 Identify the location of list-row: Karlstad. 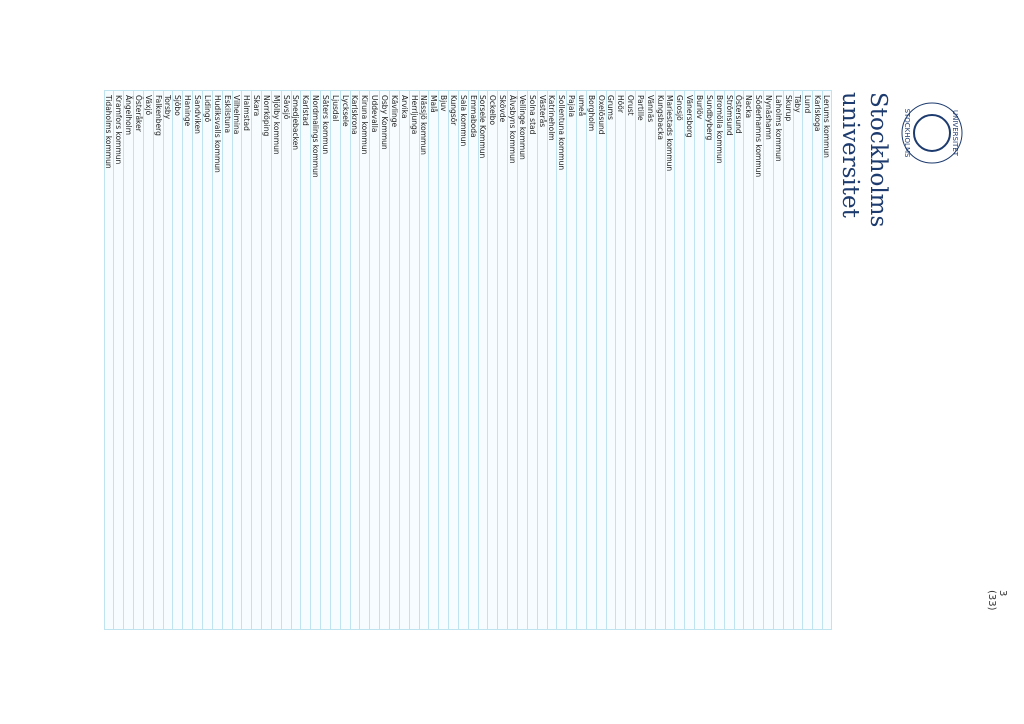
(305, 360).